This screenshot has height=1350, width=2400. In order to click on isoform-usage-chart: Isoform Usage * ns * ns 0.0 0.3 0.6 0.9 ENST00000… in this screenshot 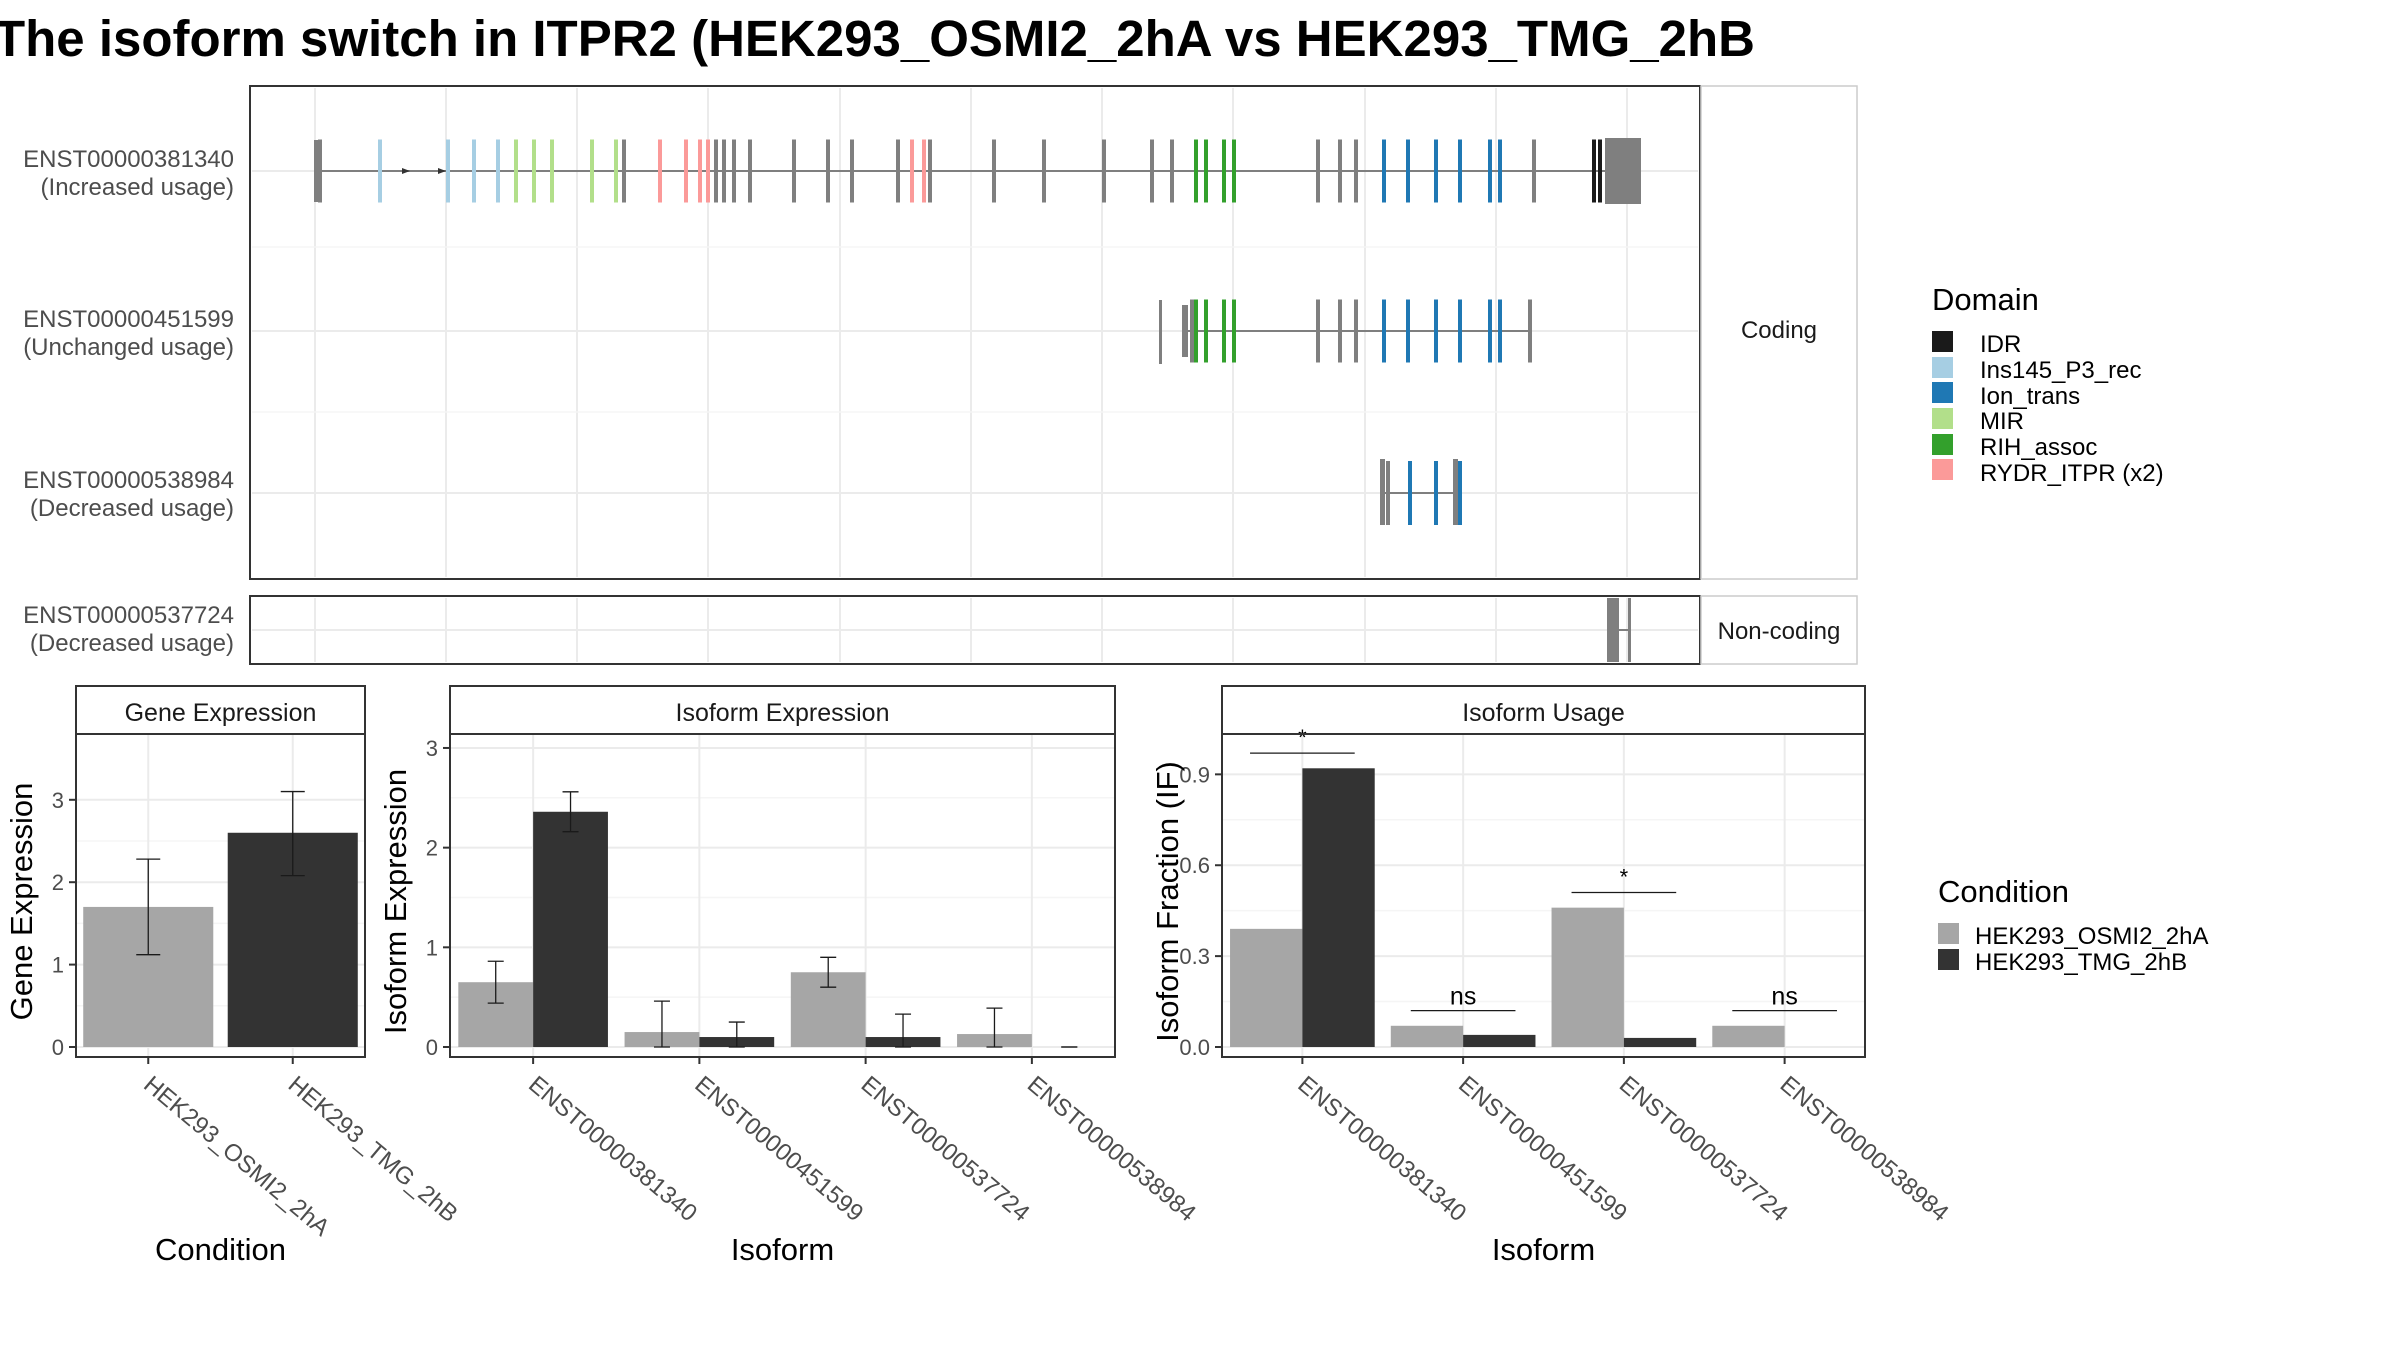, I will do `click(1552, 976)`.